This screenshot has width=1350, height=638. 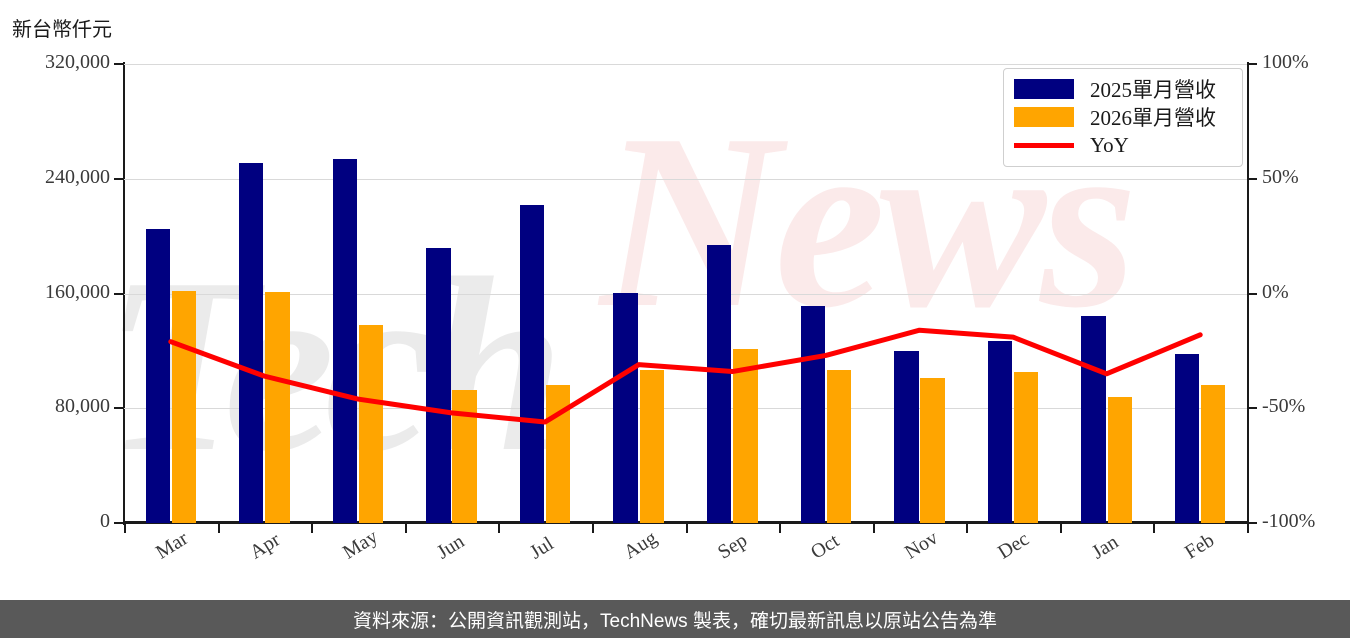 What do you see at coordinates (62, 30) in the screenshot?
I see `y-axis-title: 新台幣仟元` at bounding box center [62, 30].